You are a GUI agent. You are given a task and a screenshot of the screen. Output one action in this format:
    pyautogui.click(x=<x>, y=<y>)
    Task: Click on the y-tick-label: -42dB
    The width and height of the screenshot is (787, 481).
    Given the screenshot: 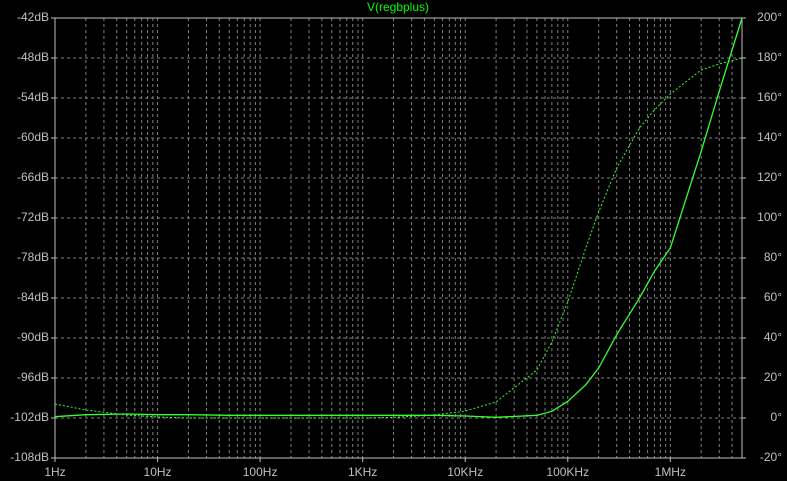 What is the action you would take?
    pyautogui.click(x=33, y=17)
    